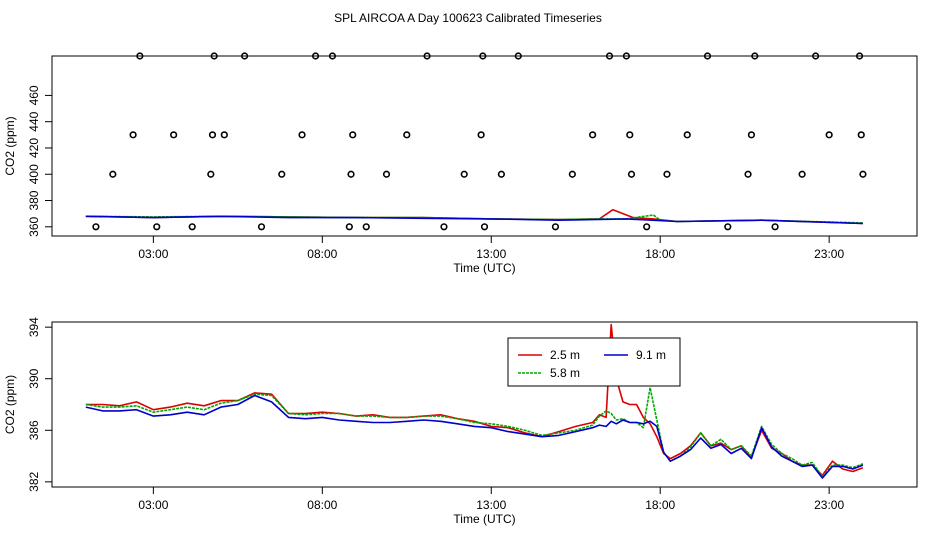  I want to click on legend-label-5-8m: 5.8 m, so click(565, 373).